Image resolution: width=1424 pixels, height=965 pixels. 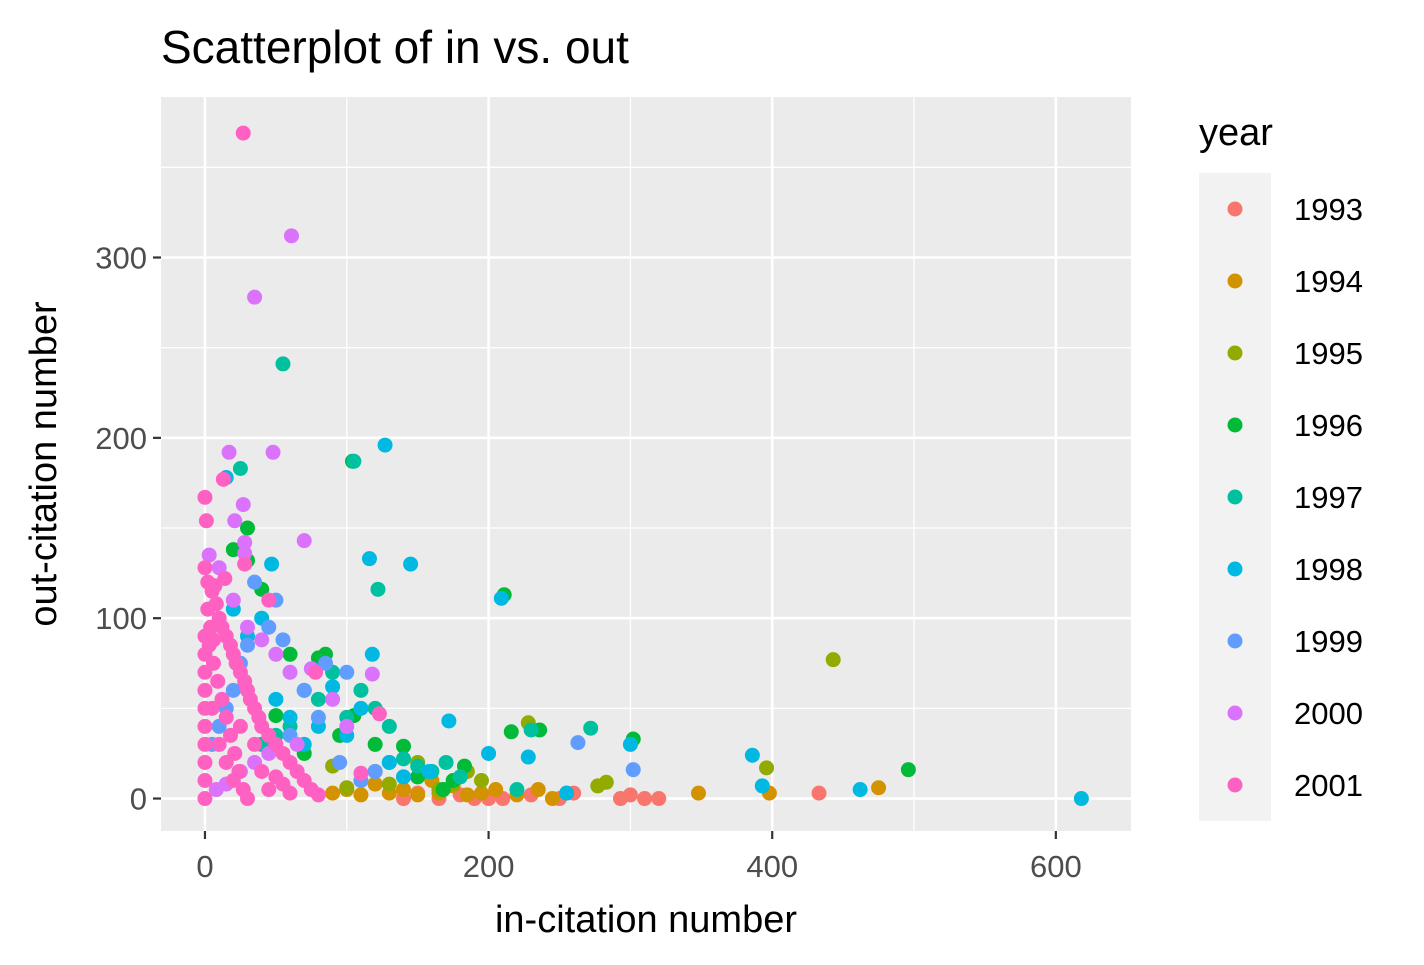 What do you see at coordinates (204, 866) in the screenshot?
I see `x-tick-label: 0` at bounding box center [204, 866].